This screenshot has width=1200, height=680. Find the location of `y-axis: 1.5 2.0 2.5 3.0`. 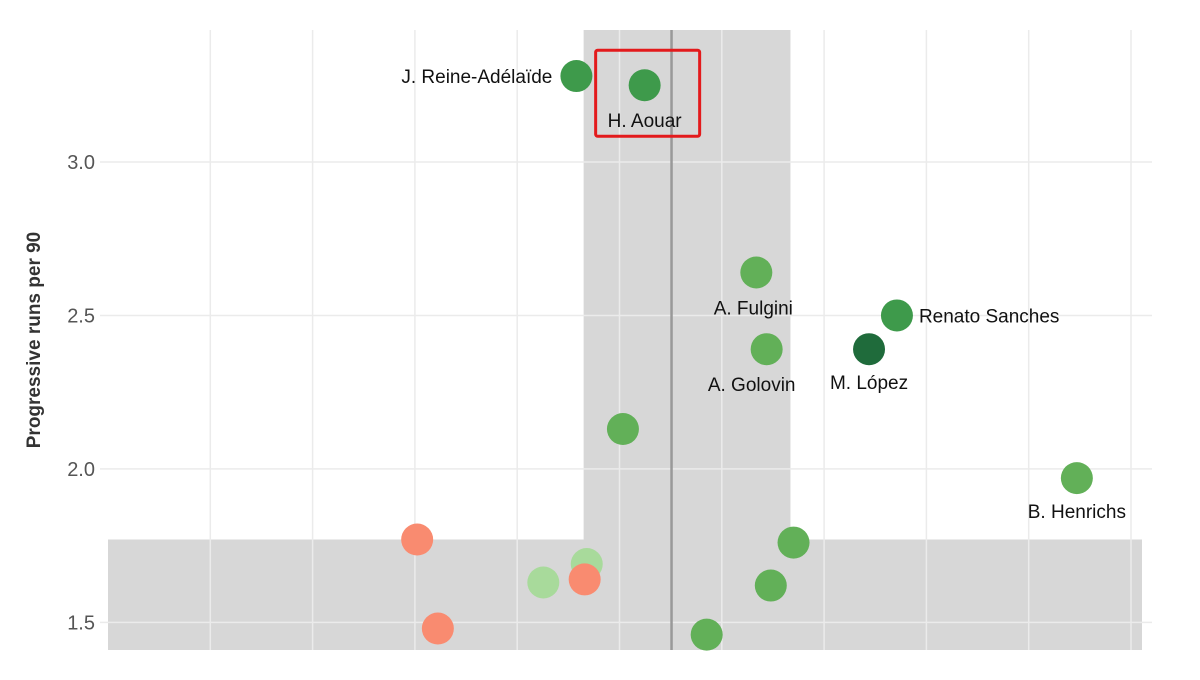

y-axis: 1.5 2.0 2.5 3.0 is located at coordinates (81, 393).